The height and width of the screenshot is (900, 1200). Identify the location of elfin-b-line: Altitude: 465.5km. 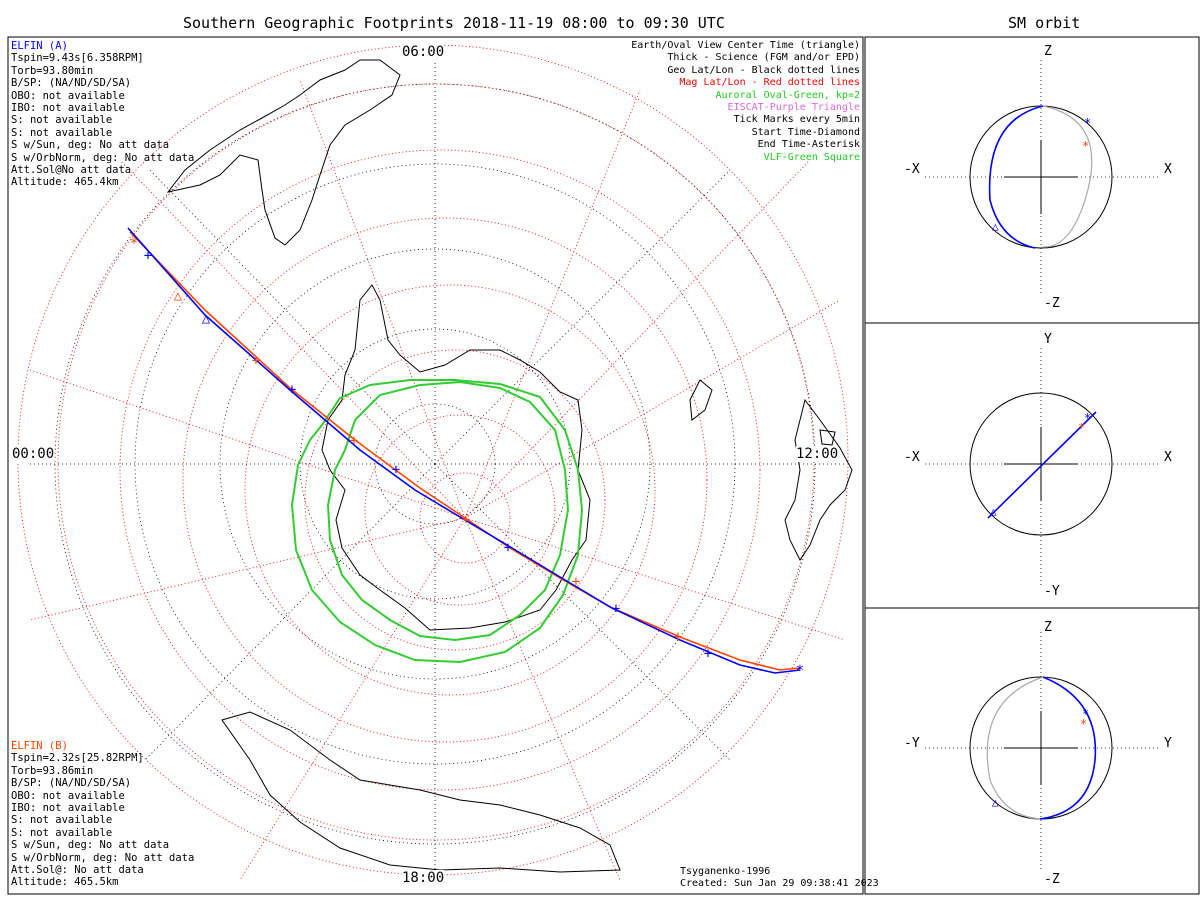
(65, 882).